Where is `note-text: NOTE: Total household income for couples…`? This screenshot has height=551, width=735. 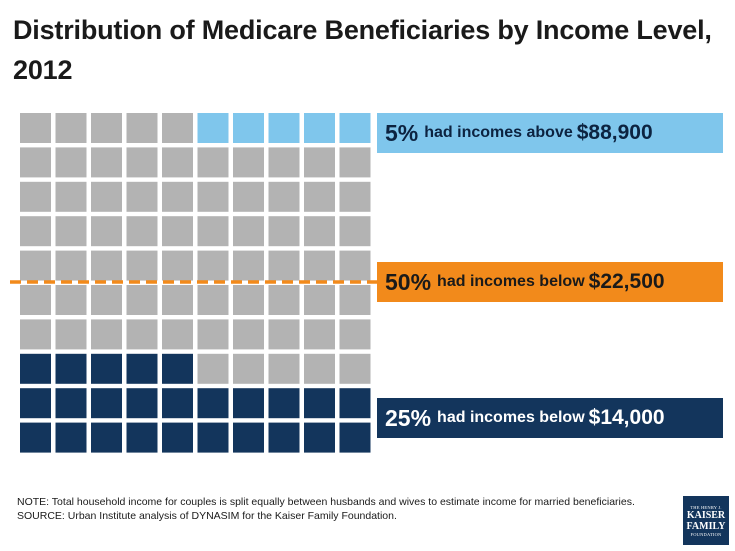 note-text: NOTE: Total household income for couples… is located at coordinates (326, 502).